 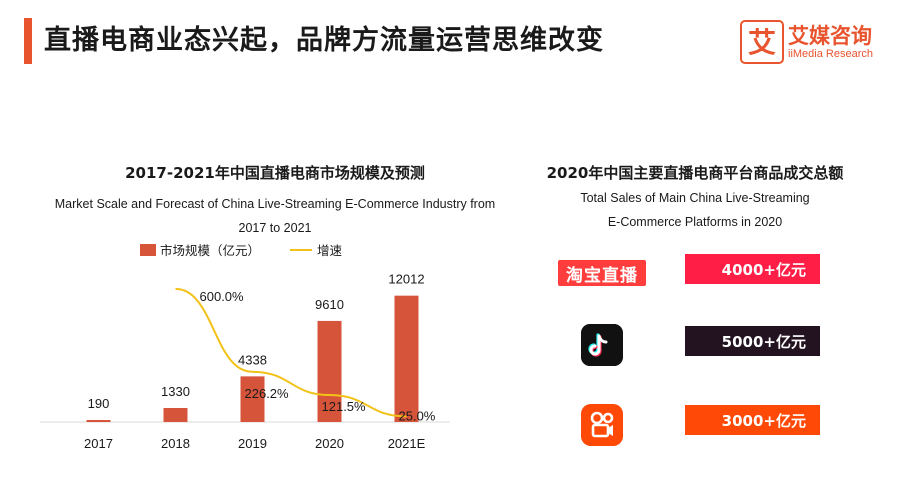 What do you see at coordinates (602, 425) in the screenshot?
I see `kuaishou-logo` at bounding box center [602, 425].